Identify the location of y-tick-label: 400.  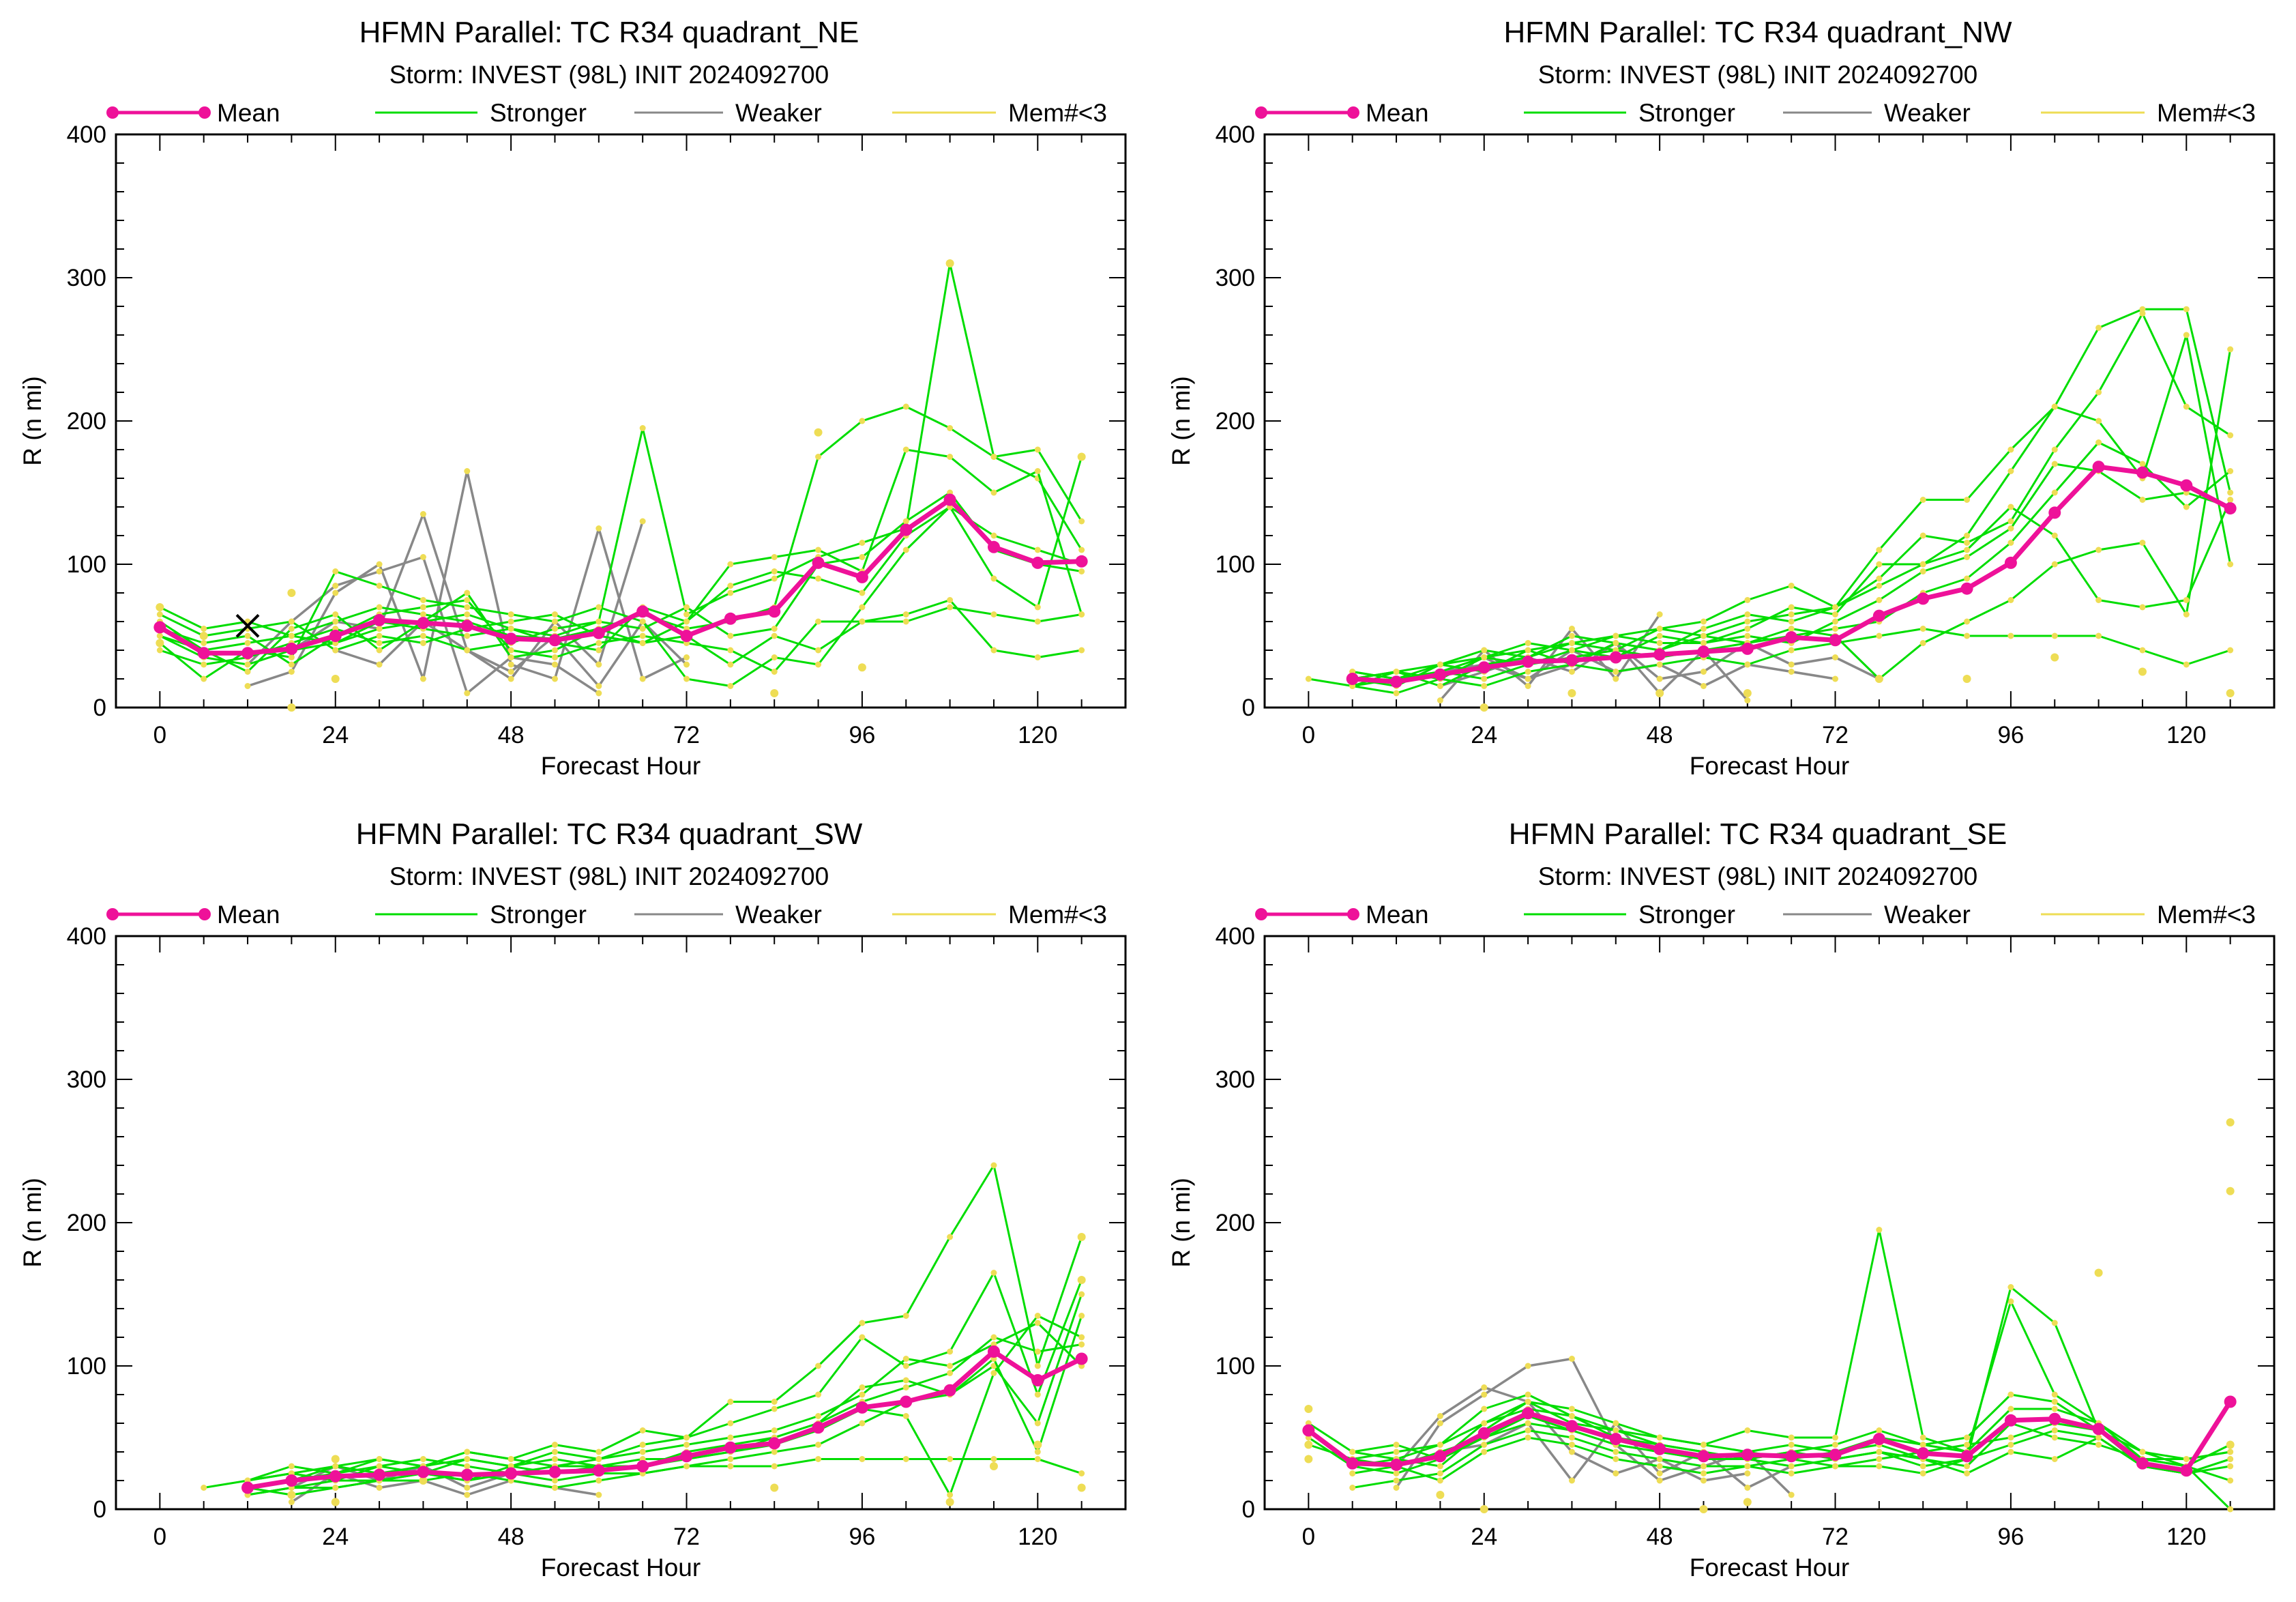
(1236, 937).